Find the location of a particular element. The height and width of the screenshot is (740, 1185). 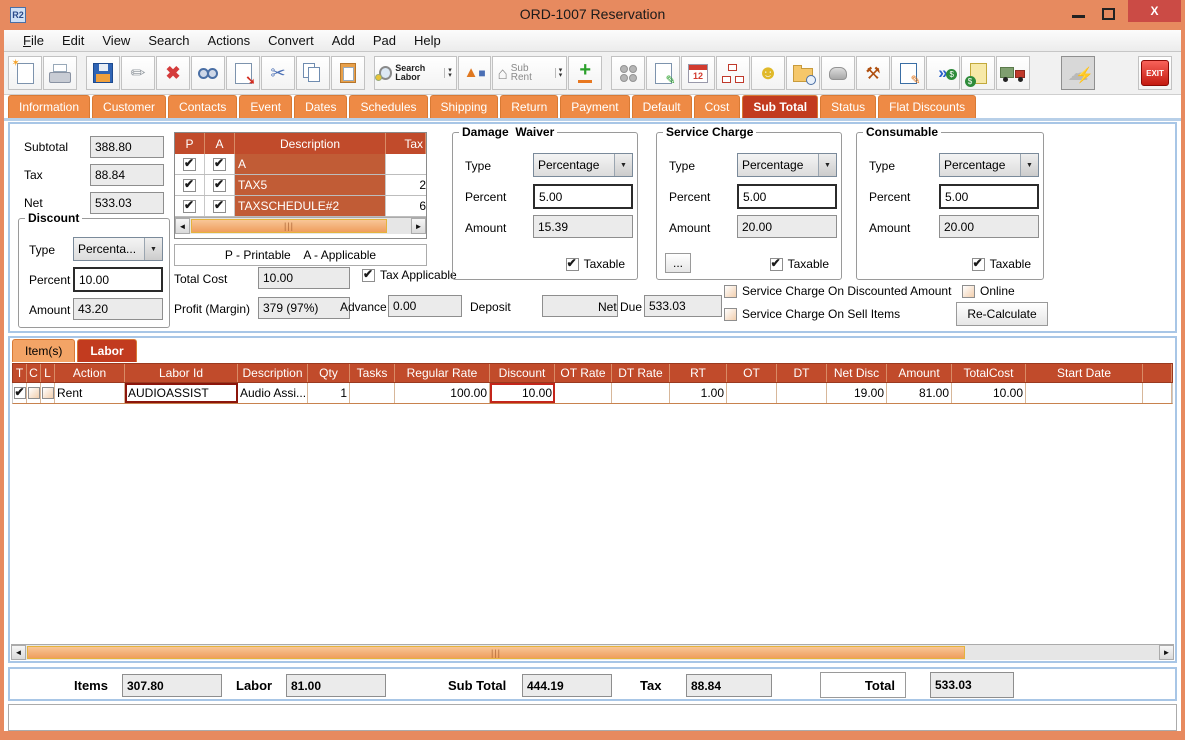

recalculate-button: Re-Calculate is located at coordinates (1002, 314).